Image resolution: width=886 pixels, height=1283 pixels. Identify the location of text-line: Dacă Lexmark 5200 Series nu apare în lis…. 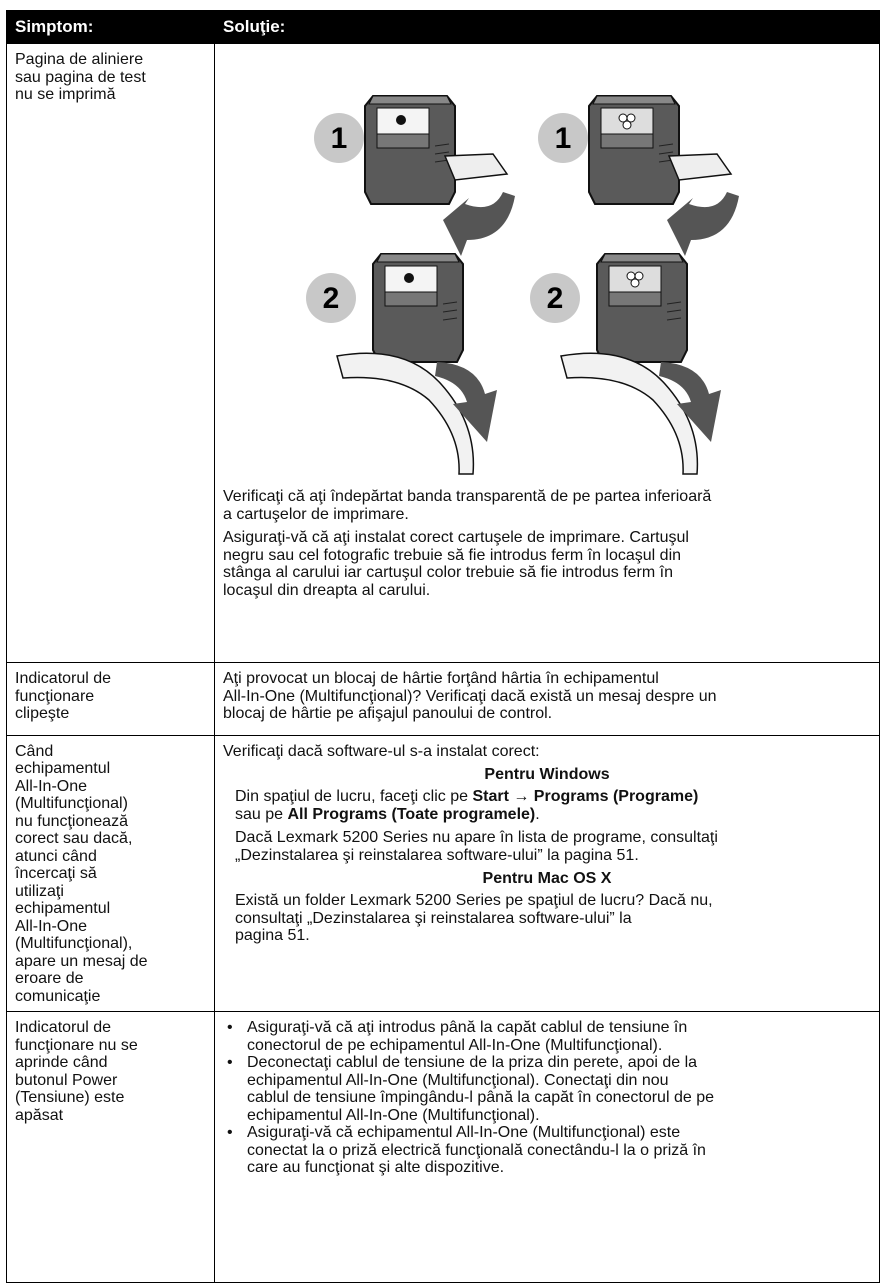
(476, 837).